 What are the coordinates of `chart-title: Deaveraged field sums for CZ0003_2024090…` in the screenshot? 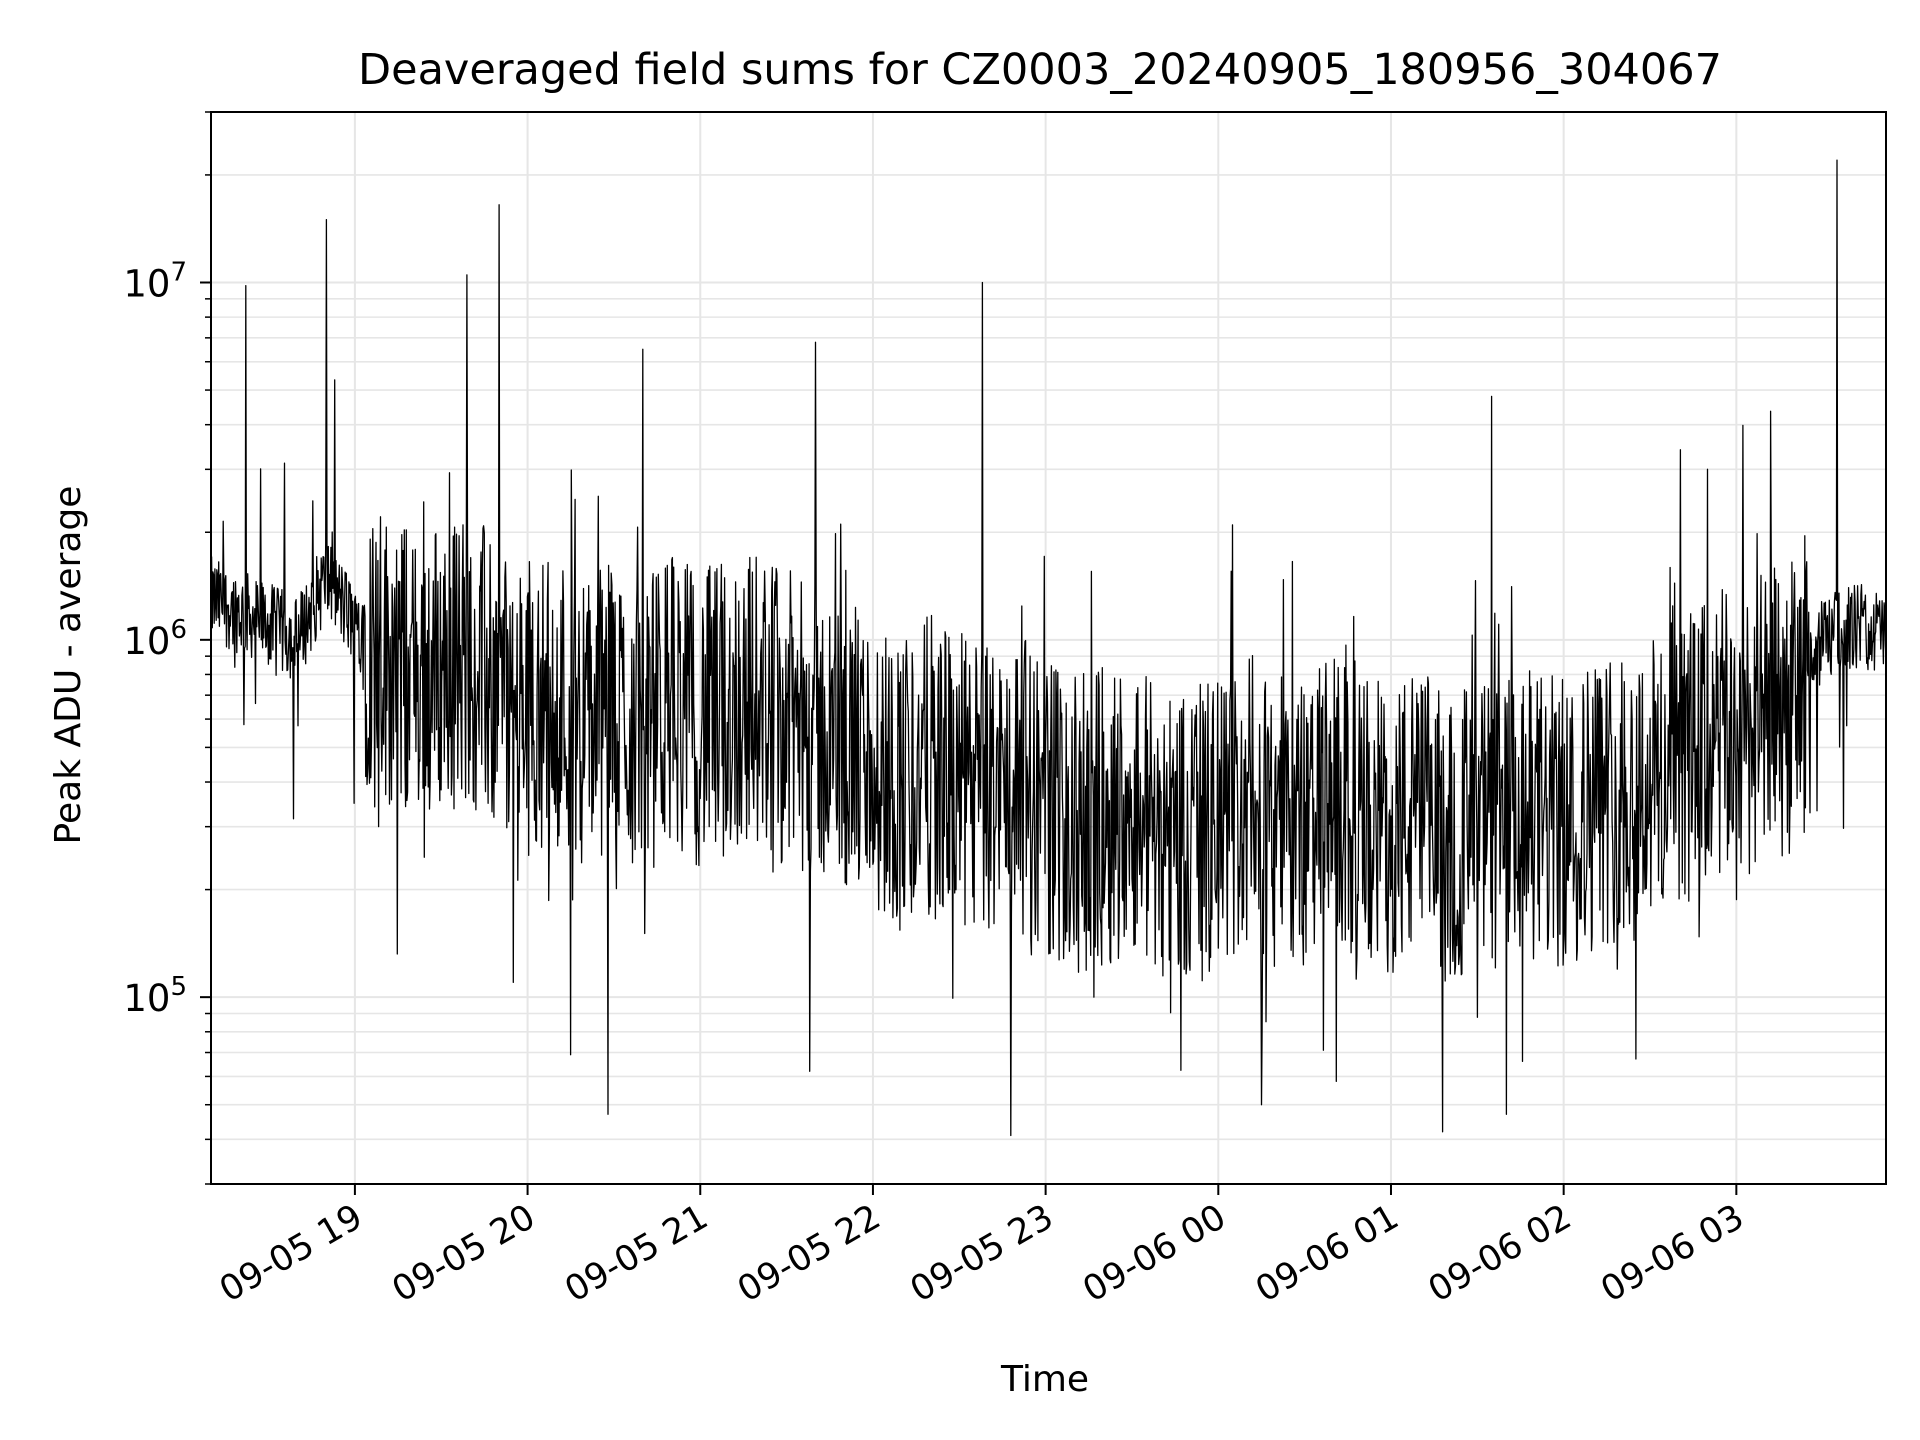 It's located at (1040, 70).